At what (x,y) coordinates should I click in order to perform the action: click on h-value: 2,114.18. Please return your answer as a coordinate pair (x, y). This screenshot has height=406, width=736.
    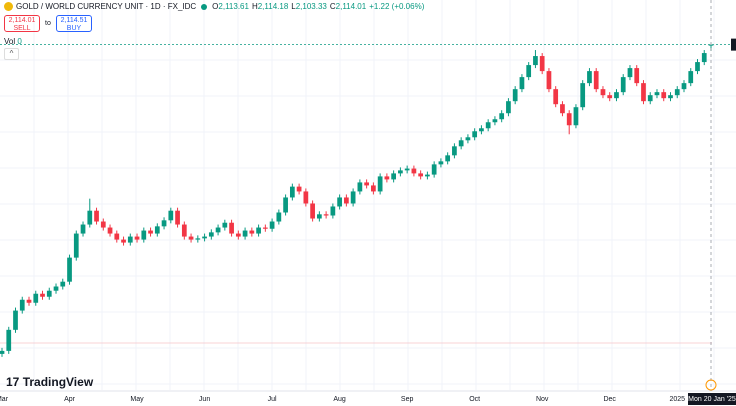
    Looking at the image, I should click on (273, 6).